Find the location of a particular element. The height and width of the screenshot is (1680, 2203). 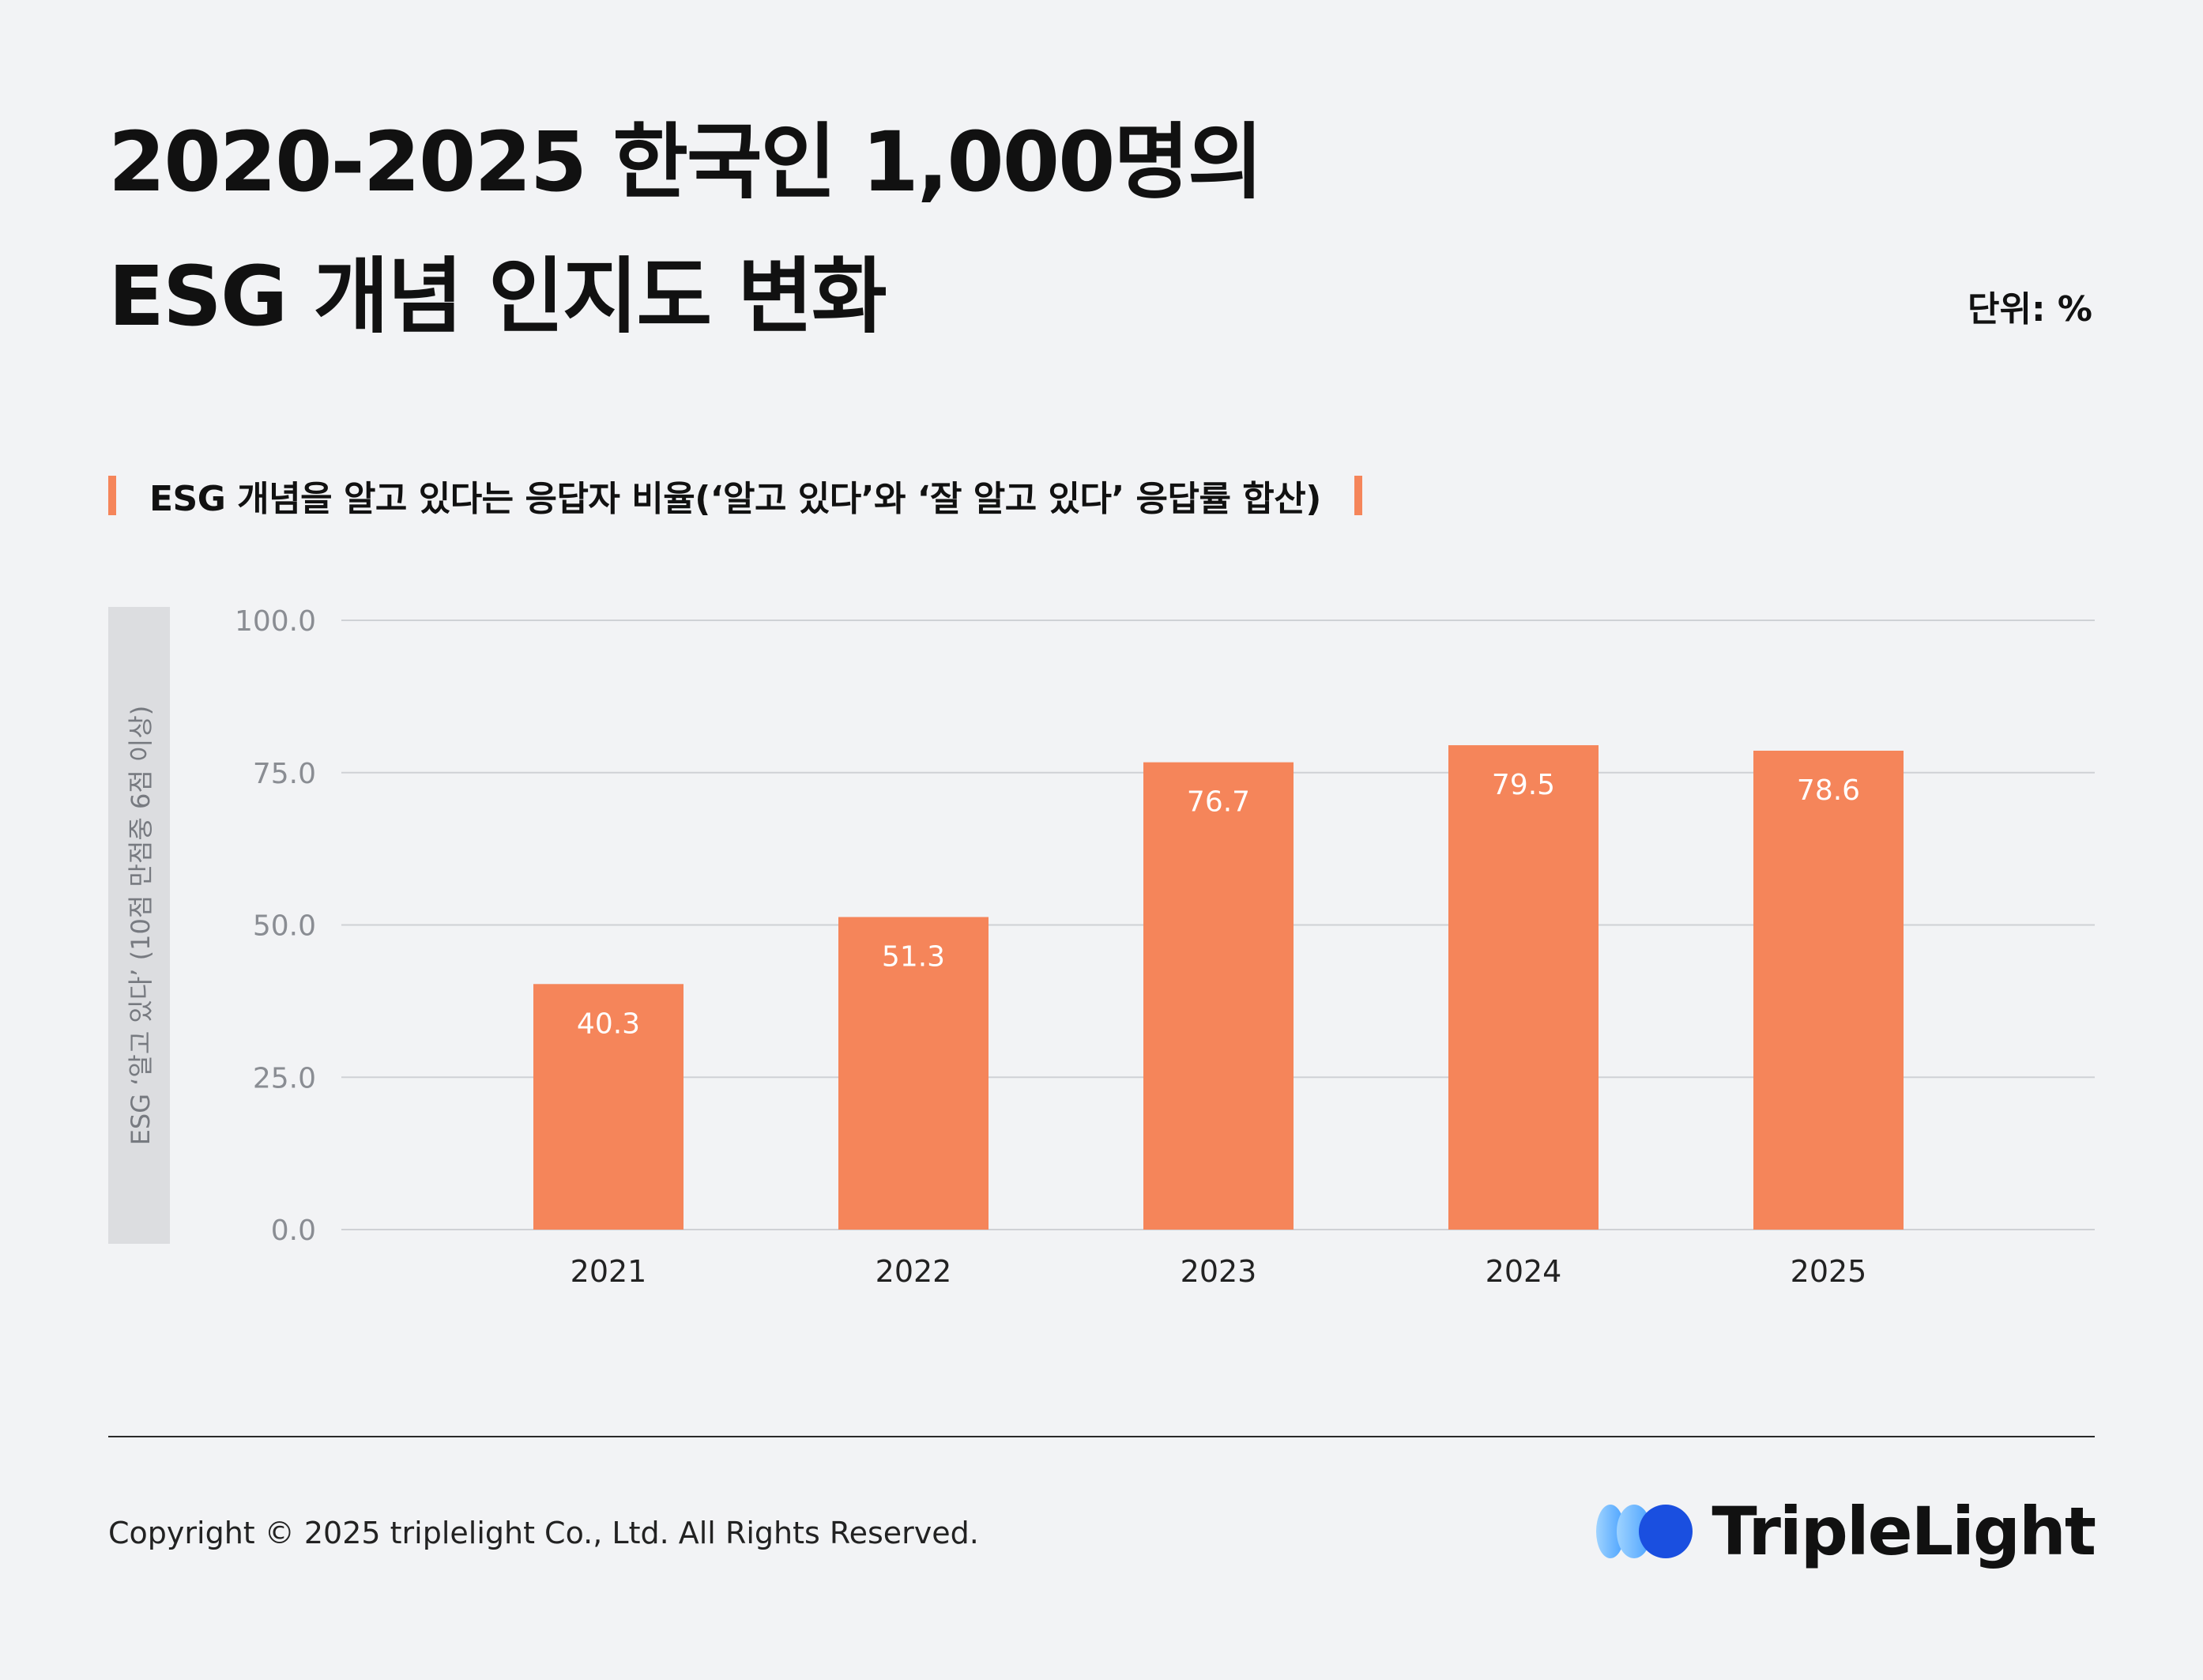

y-tick-label: 0.0 is located at coordinates (293, 1231).